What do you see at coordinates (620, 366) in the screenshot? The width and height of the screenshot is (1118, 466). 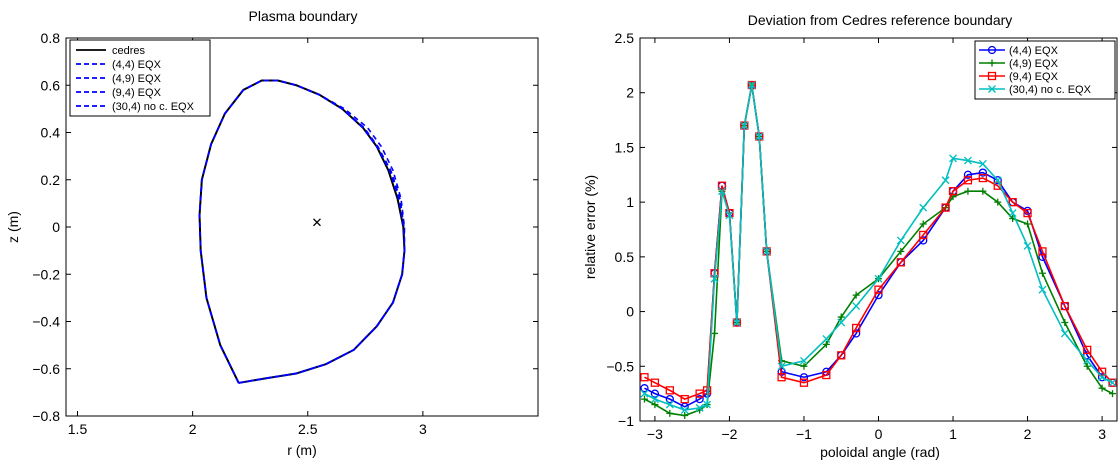 I see `y-tick-label: −0.5` at bounding box center [620, 366].